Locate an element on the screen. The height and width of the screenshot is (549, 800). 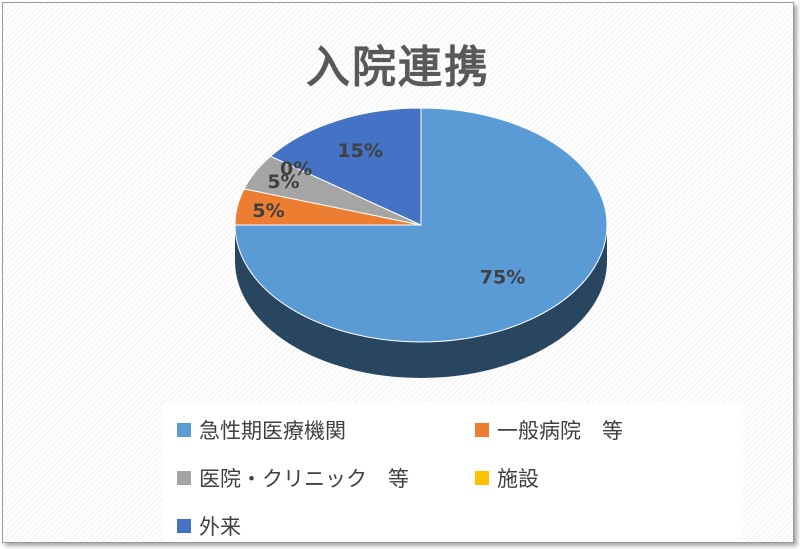
legend-label: 医院・クリニック 等 is located at coordinates (304, 479).